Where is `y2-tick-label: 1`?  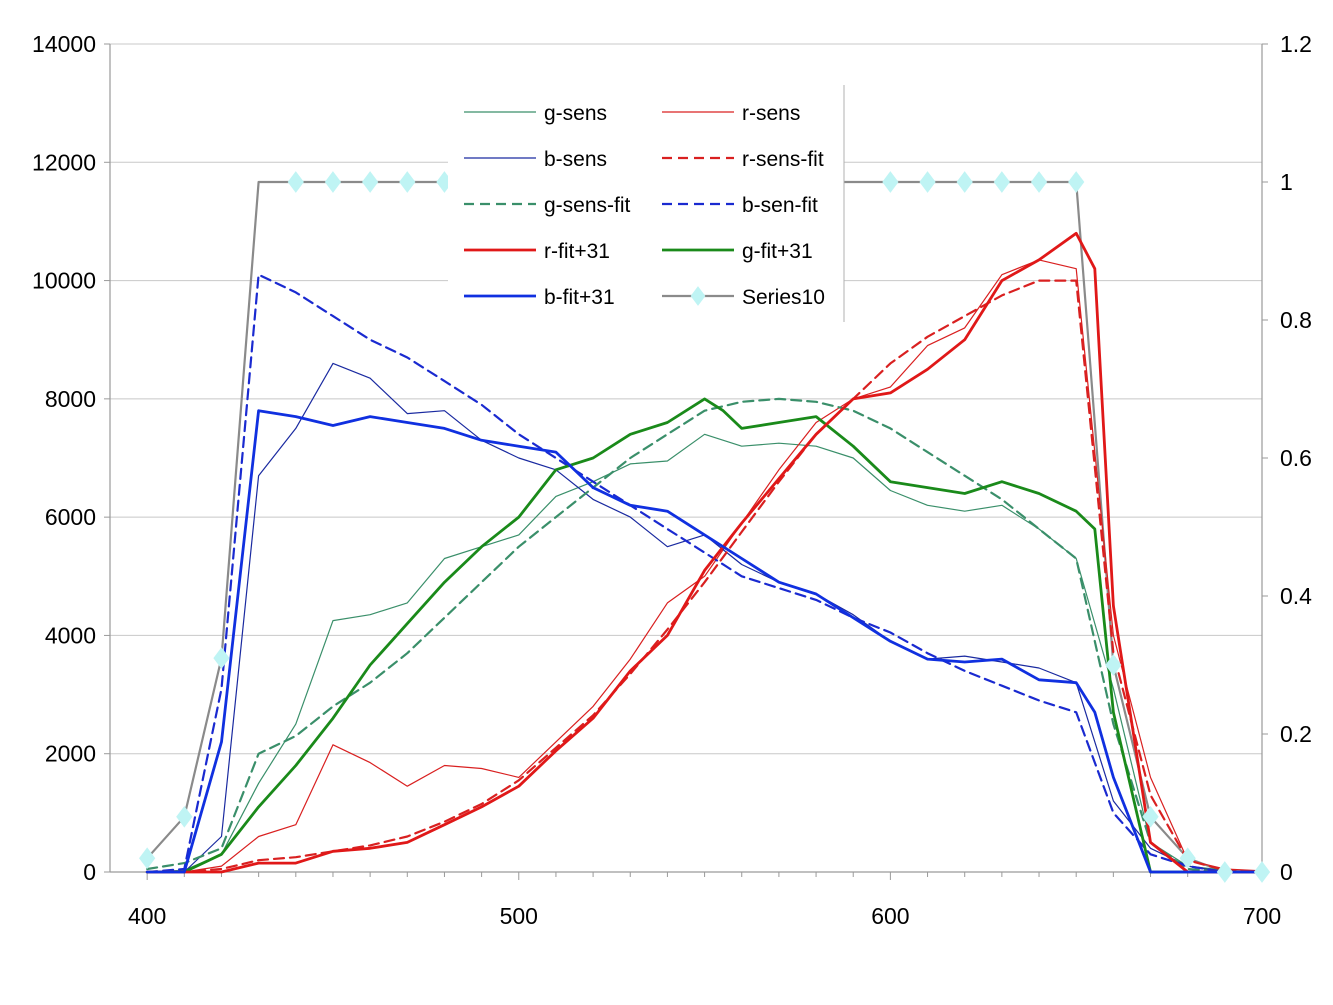 y2-tick-label: 1 is located at coordinates (1286, 182).